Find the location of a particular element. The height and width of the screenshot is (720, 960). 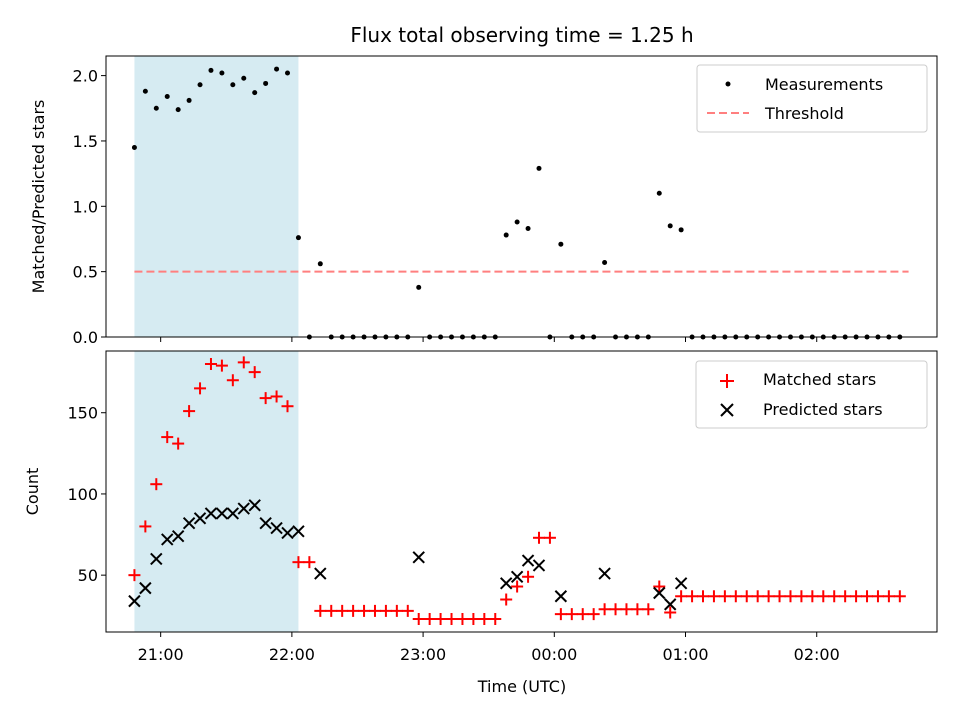

top-y-tick-label: 1.5 is located at coordinates (85, 141).